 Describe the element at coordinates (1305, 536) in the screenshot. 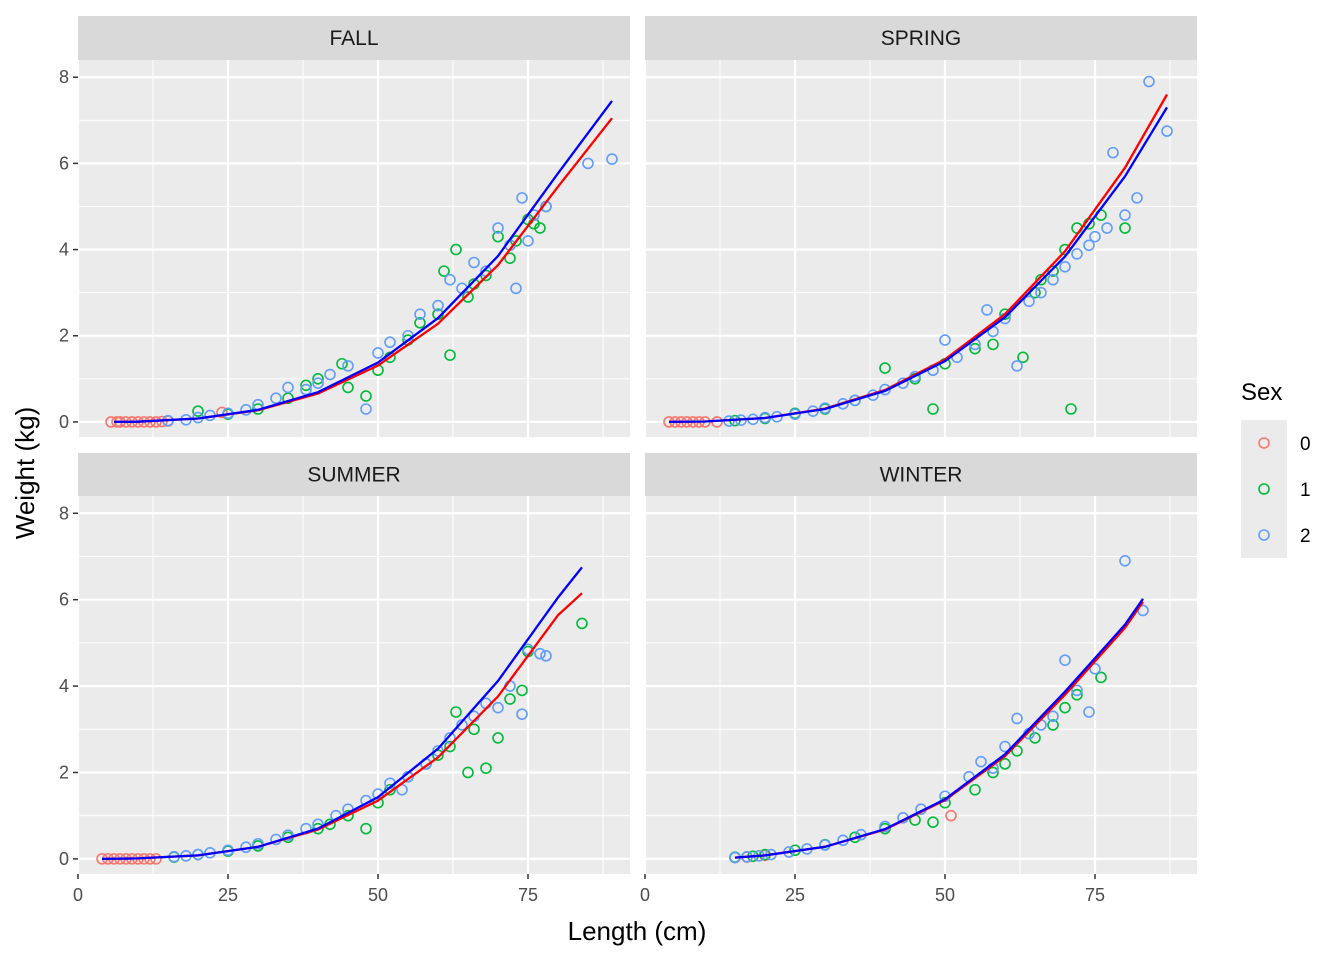

I see `legend-label: 2` at that location.